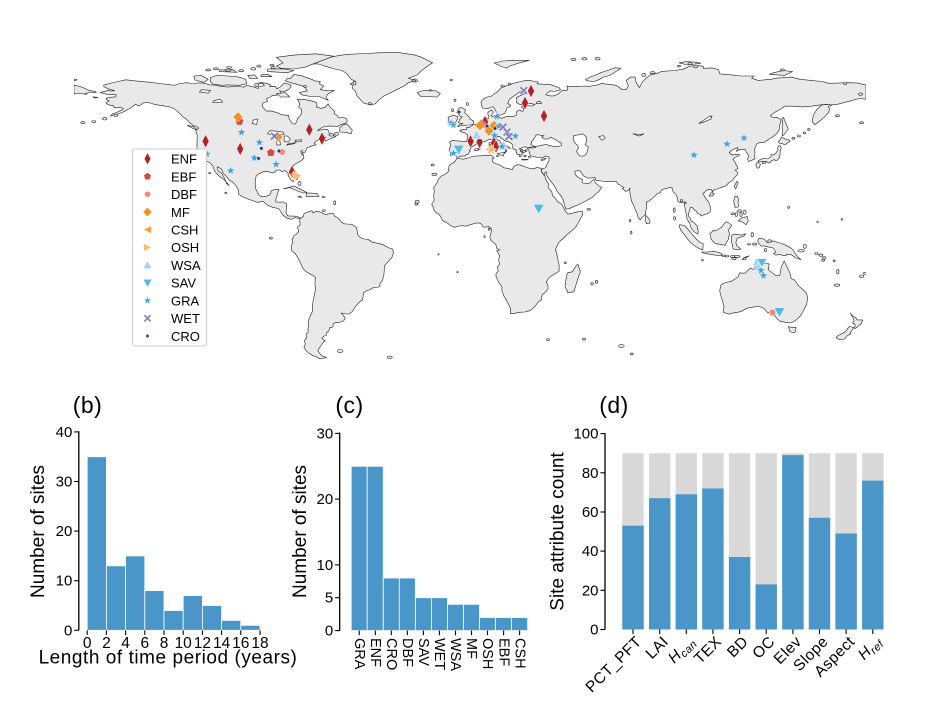  I want to click on svg-text: (d), so click(614, 405).